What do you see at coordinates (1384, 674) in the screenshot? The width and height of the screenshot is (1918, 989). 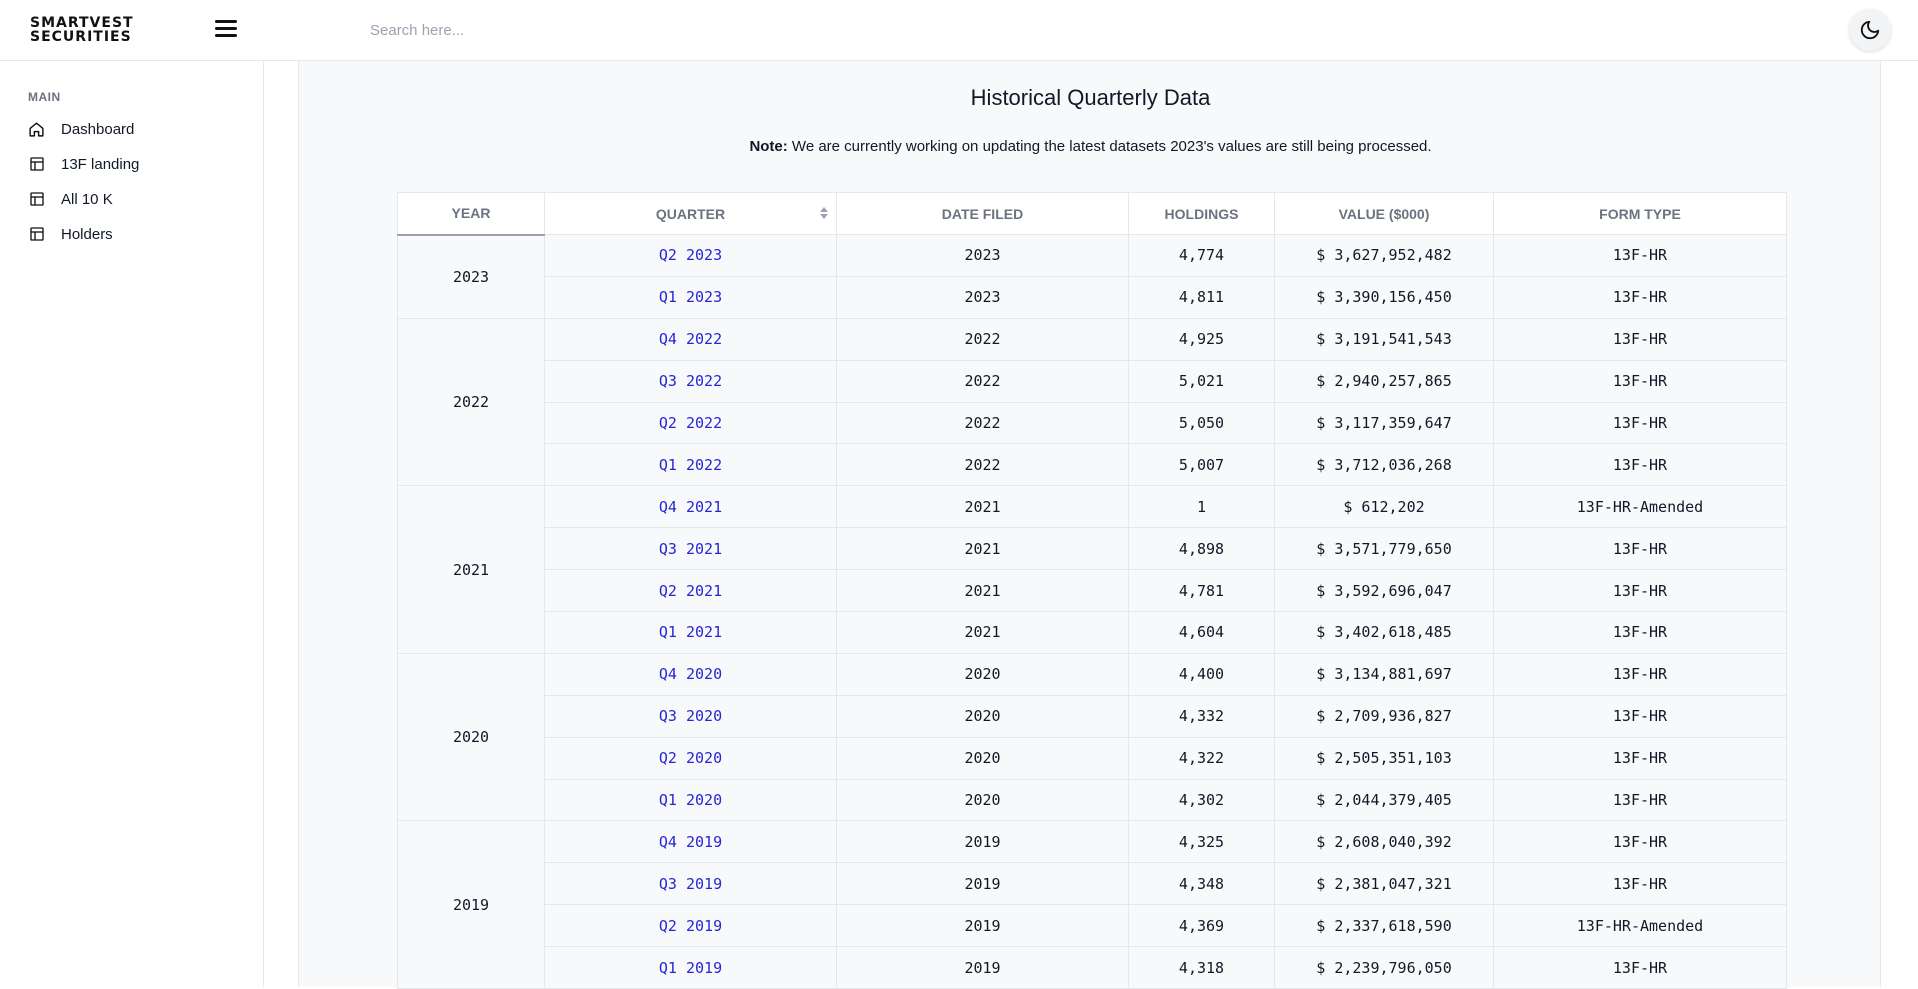 I see `value-cell: $ 3,134,881,697` at bounding box center [1384, 674].